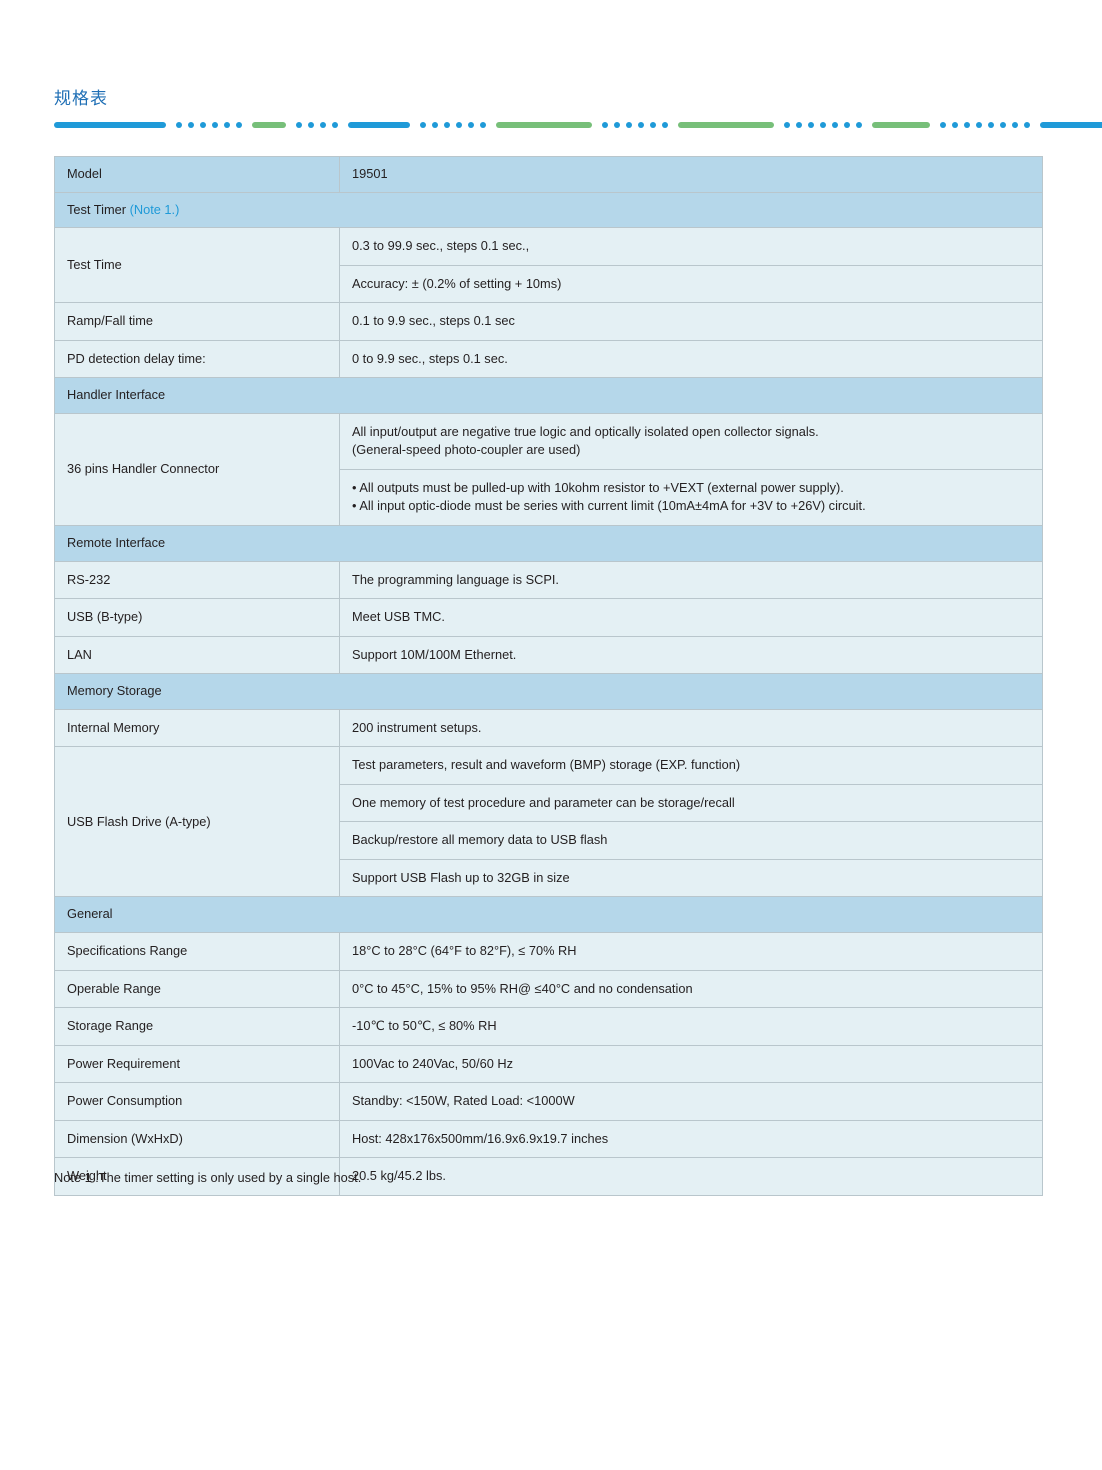 Image resolution: width=1102 pixels, height=1470 pixels. I want to click on table-row-value: Meet USB TMC., so click(398, 617).